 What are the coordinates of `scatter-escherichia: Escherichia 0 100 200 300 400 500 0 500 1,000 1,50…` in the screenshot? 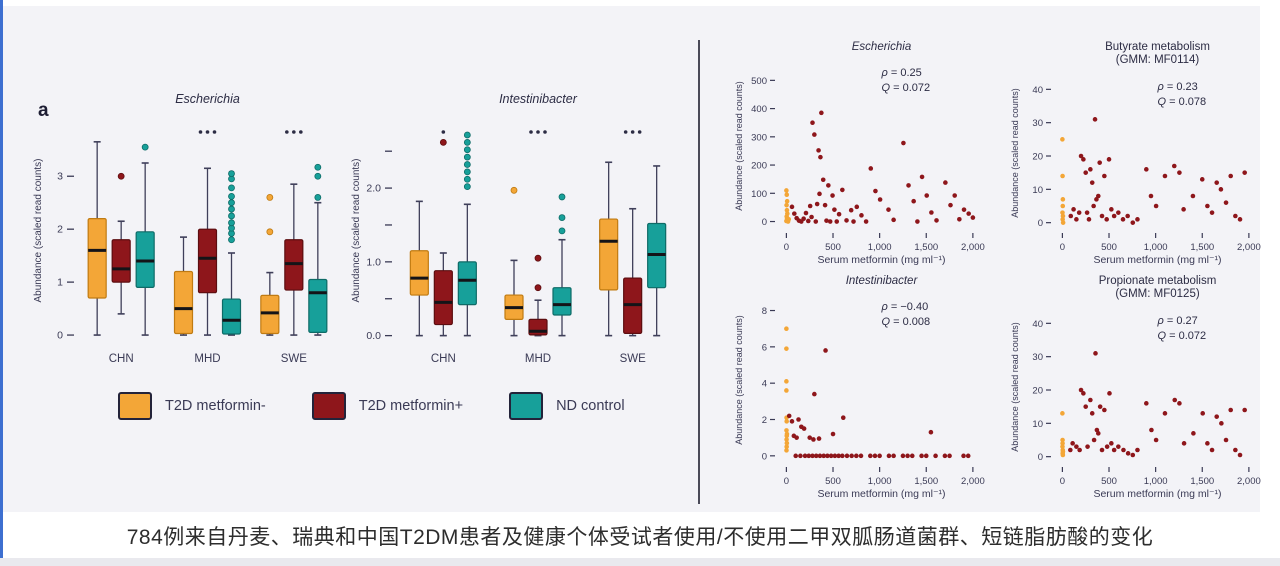 It's located at (859, 153).